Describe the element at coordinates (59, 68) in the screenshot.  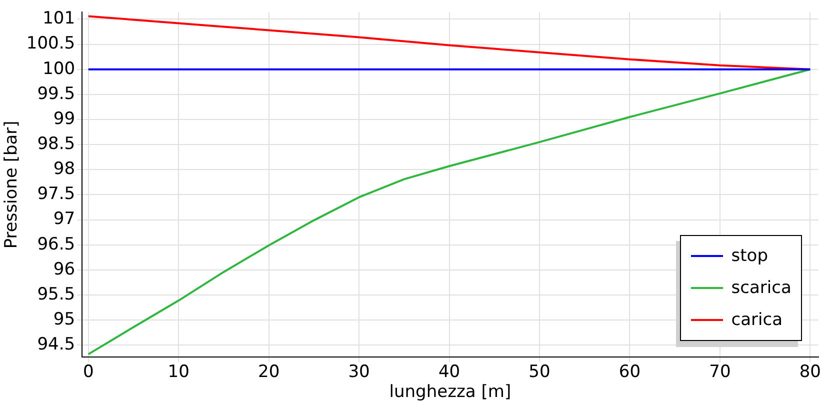
I see `y-tick-label: 100` at that location.